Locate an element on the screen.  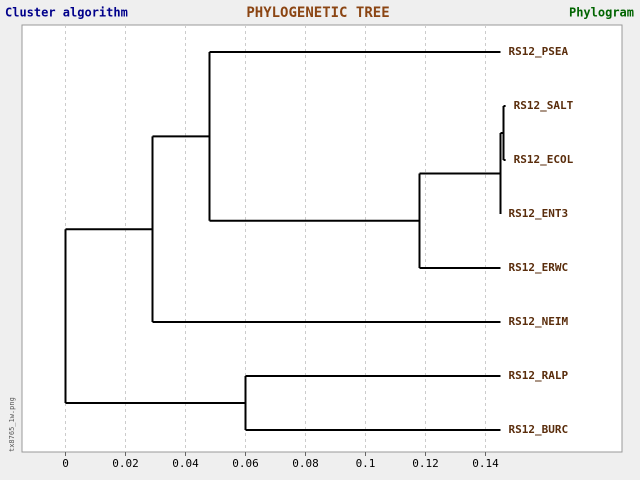
x-tick-label: 0.06 is located at coordinates (245, 463).